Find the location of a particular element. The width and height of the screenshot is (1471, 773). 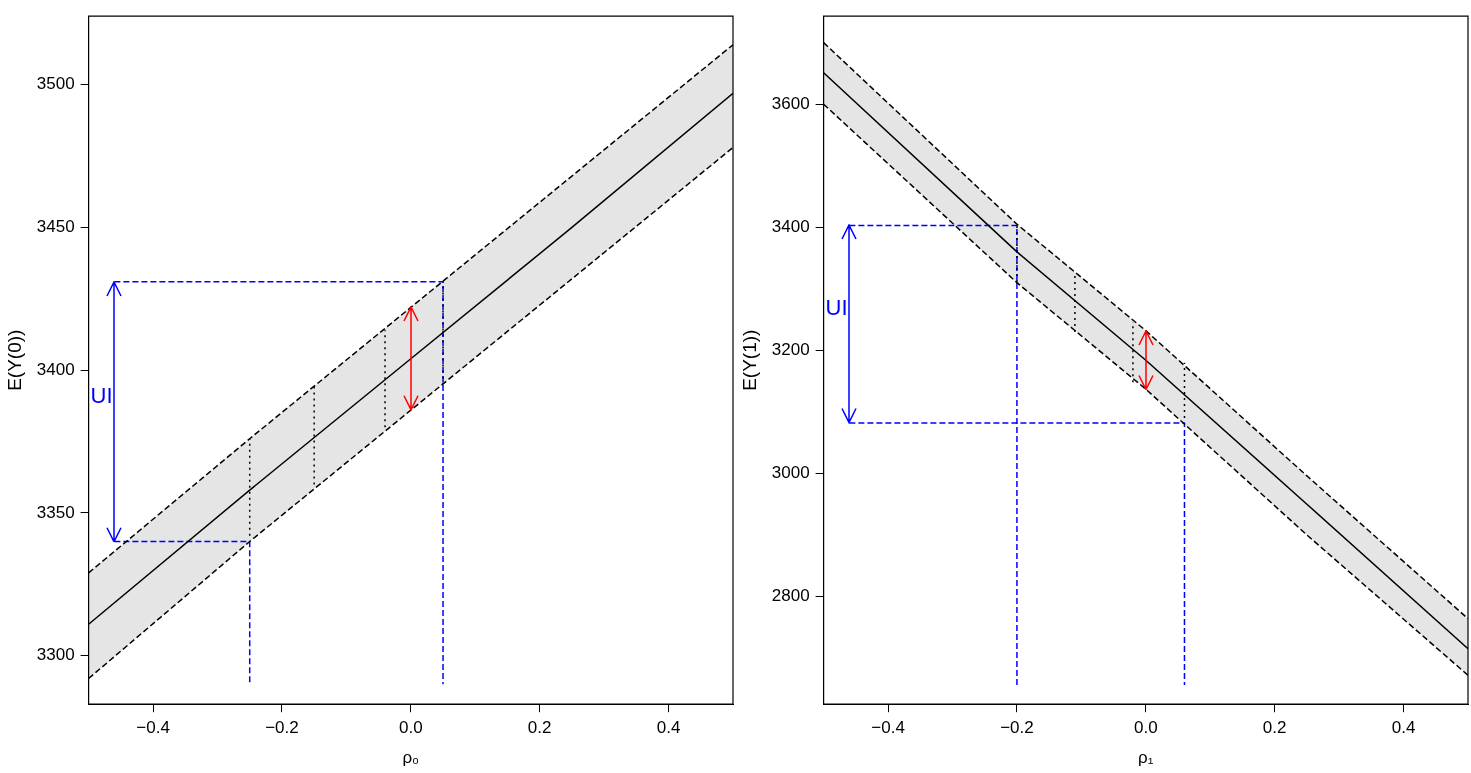

y-tick-label: 3350 is located at coordinates (55, 512).